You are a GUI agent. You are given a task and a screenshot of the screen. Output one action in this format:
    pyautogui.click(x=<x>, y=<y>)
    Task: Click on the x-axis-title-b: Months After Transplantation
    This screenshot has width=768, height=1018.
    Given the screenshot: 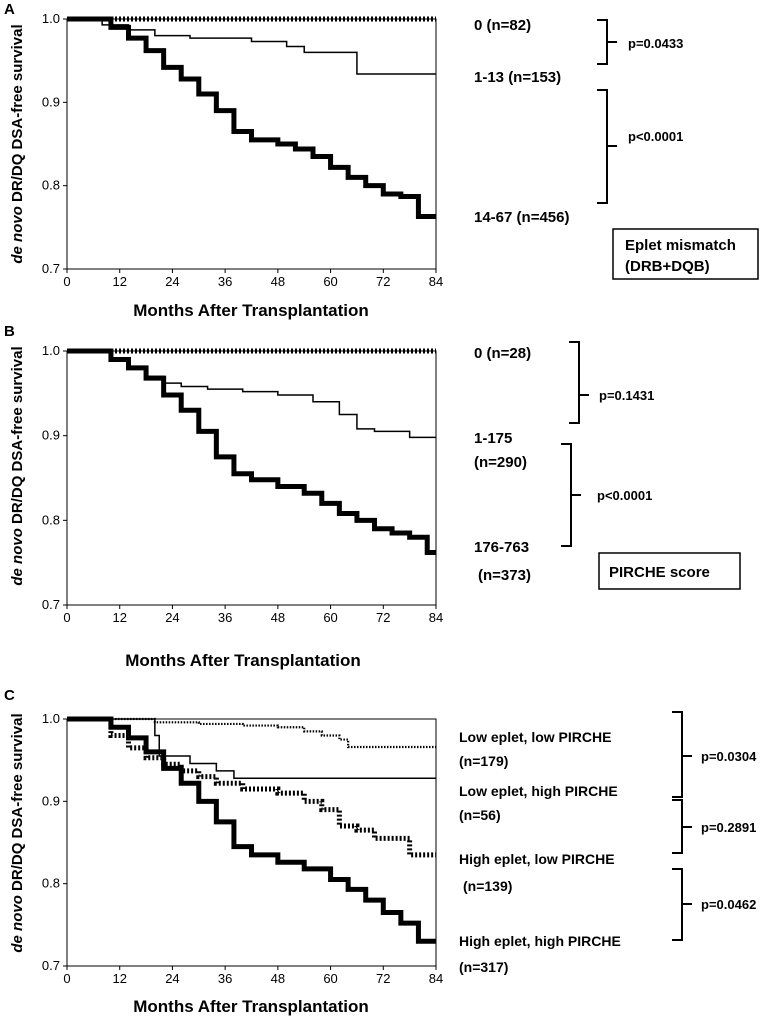 What is the action you would take?
    pyautogui.click(x=243, y=660)
    